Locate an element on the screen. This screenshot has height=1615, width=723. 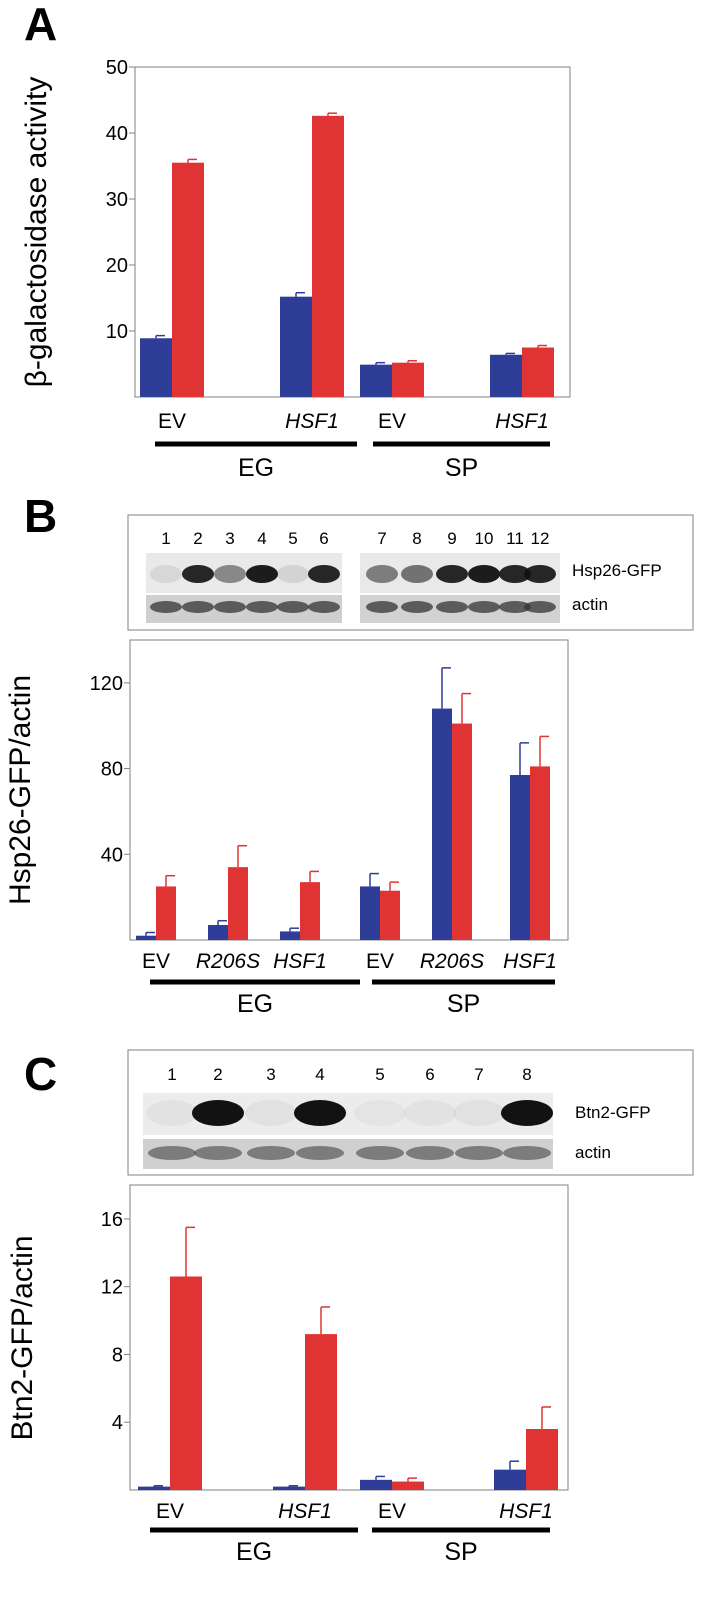
y-tick-label: 10 is located at coordinates (117, 332).